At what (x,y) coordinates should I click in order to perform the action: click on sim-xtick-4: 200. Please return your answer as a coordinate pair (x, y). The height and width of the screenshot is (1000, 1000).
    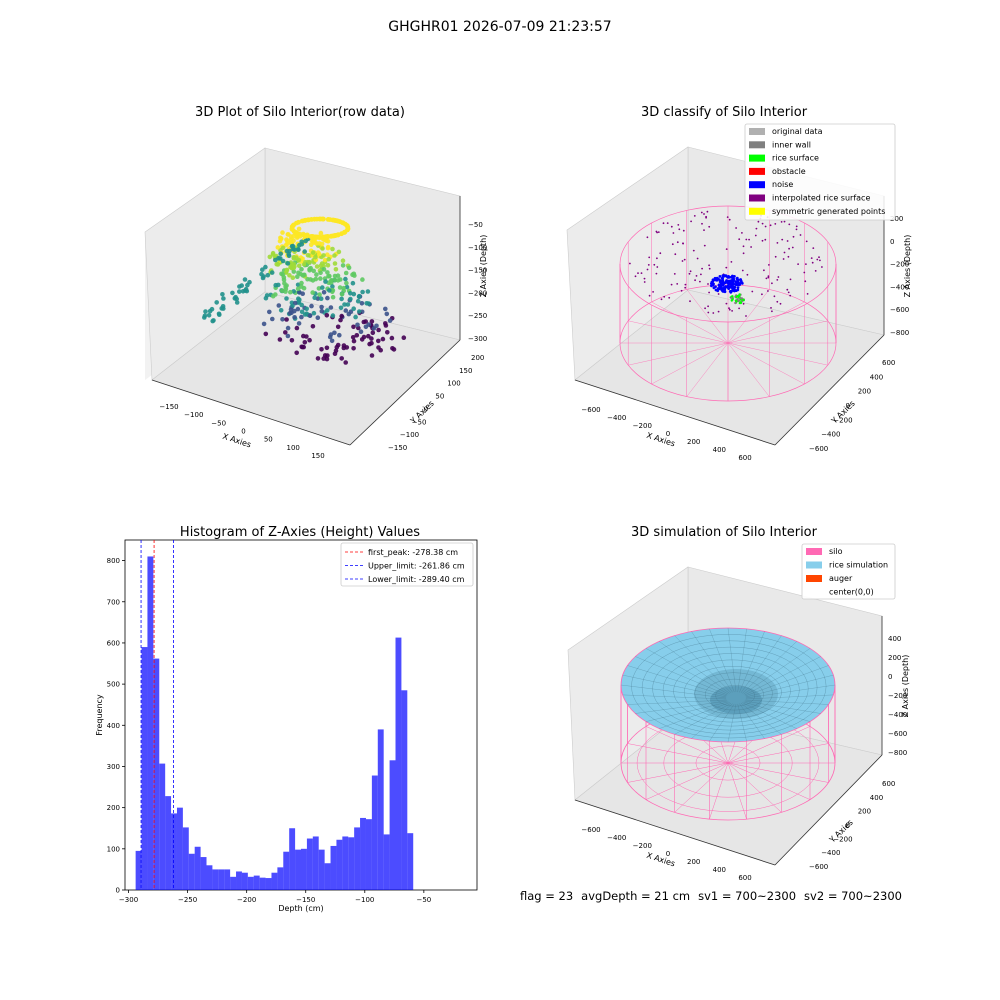
    Looking at the image, I should click on (693, 862).